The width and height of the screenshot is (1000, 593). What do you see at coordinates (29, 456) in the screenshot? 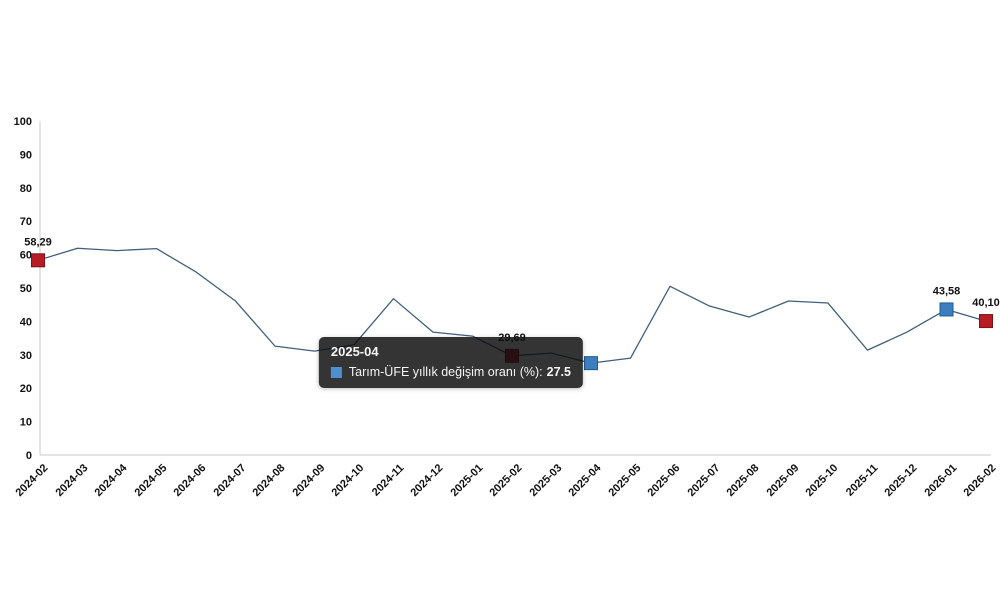
I see `y-axis-label: 0` at bounding box center [29, 456].